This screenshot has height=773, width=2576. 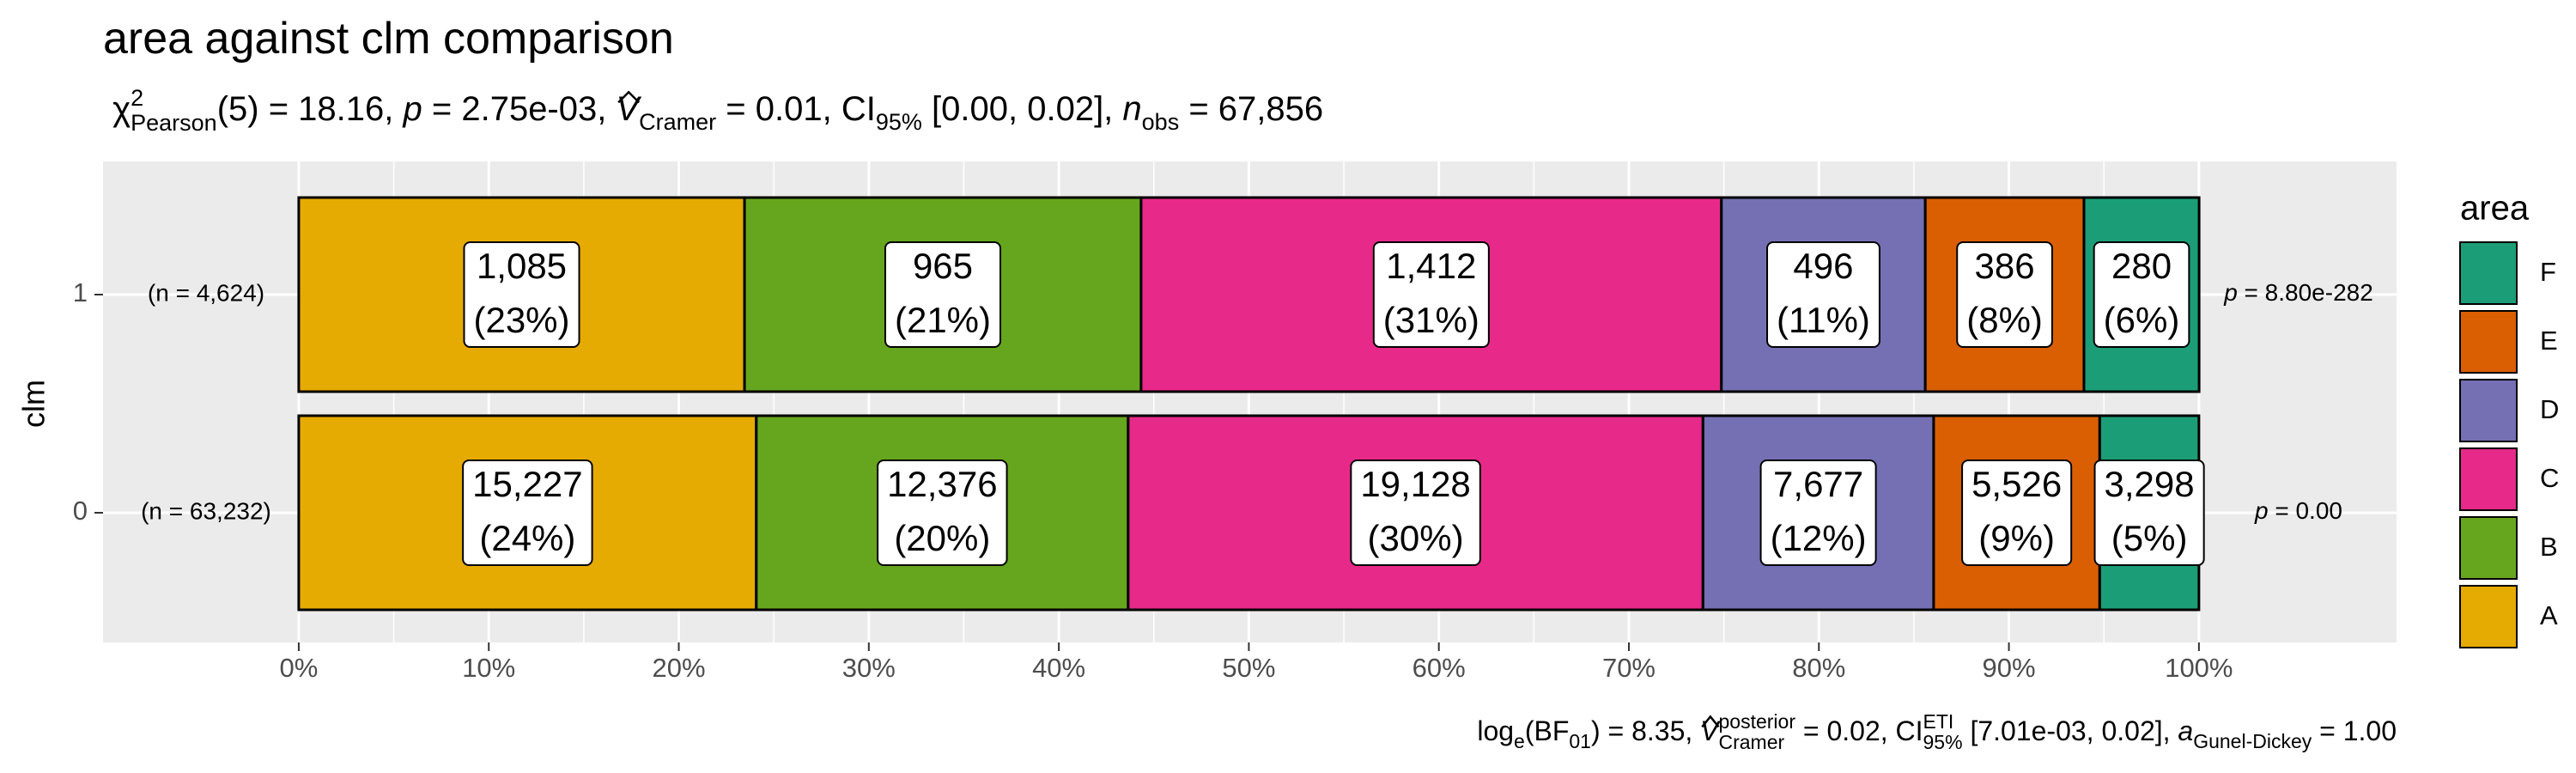 What do you see at coordinates (2305, 511) in the screenshot?
I see `p-label-part: = 0.00` at bounding box center [2305, 511].